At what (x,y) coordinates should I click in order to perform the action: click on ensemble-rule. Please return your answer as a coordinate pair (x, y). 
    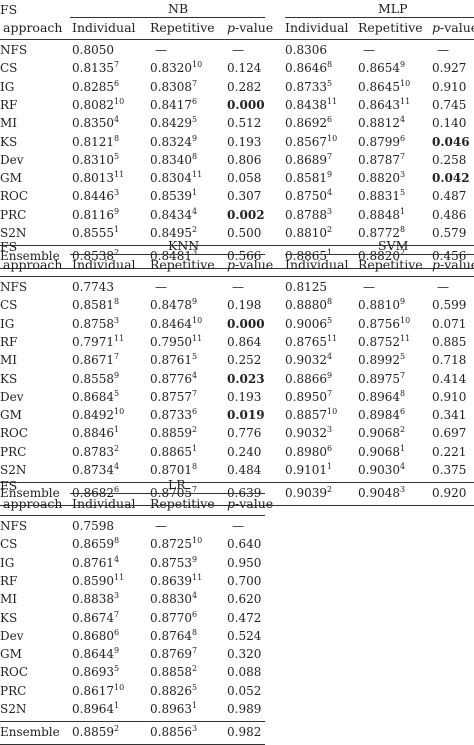
    Looking at the image, I should click on (237, 482).